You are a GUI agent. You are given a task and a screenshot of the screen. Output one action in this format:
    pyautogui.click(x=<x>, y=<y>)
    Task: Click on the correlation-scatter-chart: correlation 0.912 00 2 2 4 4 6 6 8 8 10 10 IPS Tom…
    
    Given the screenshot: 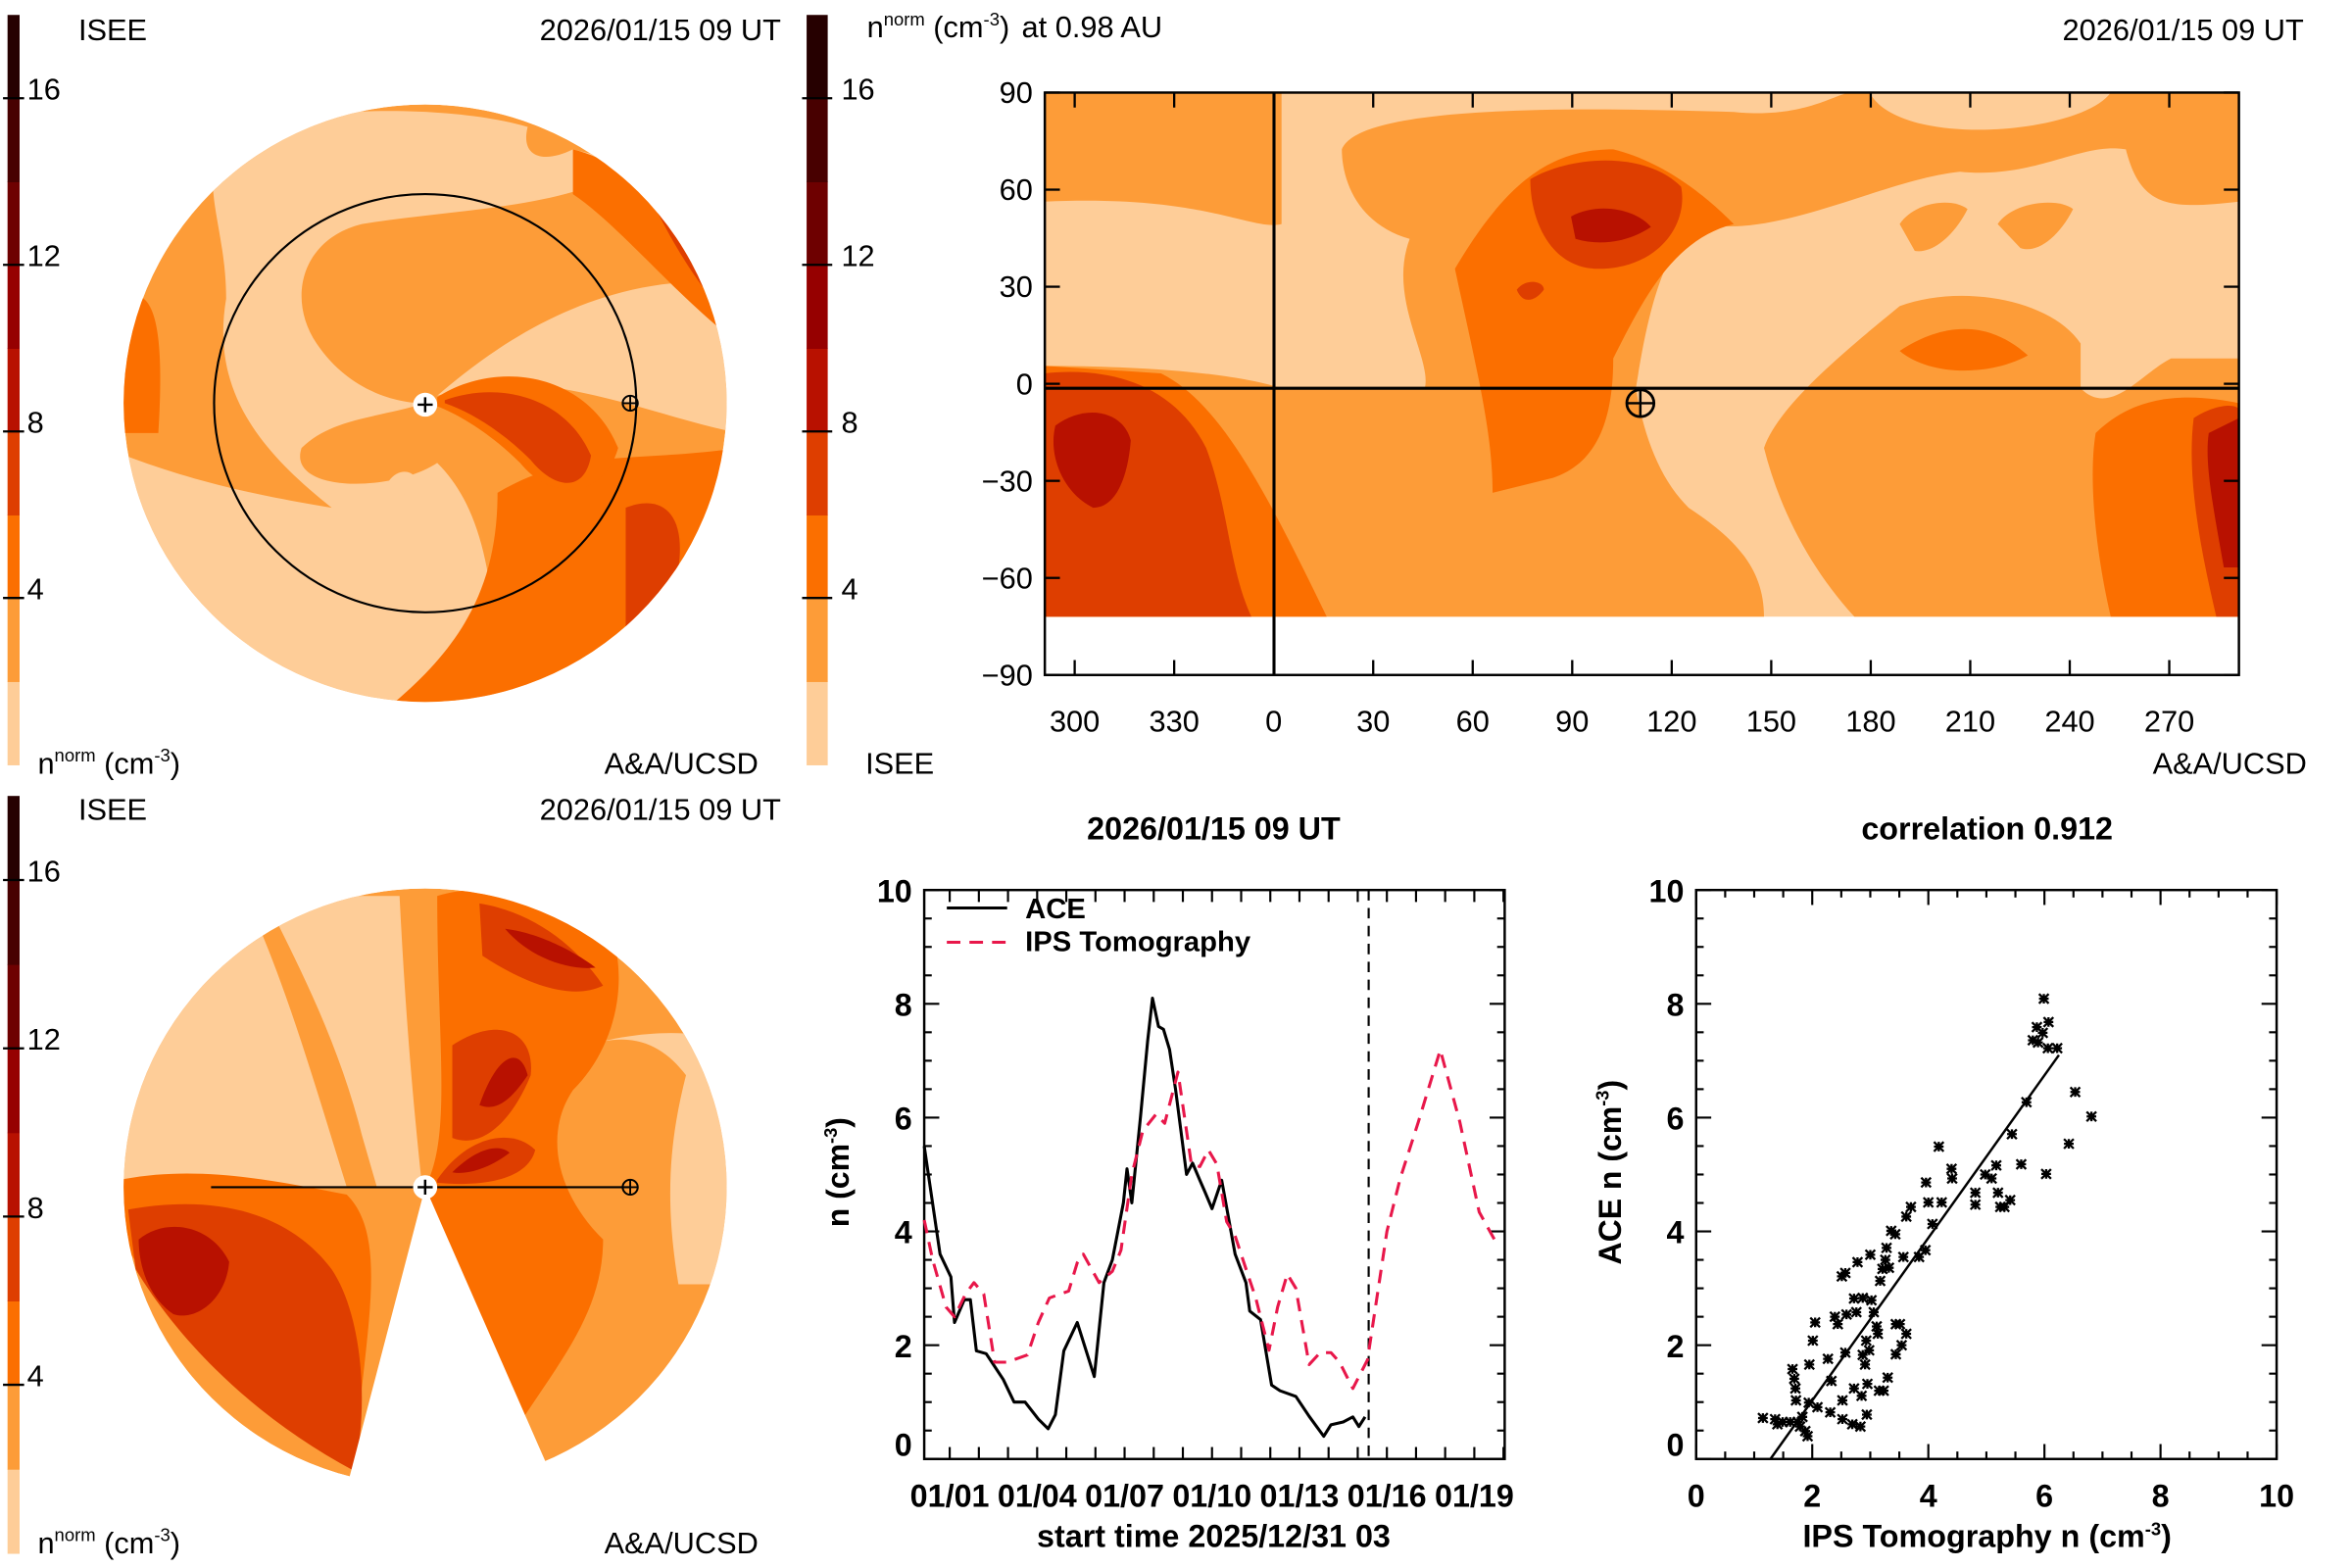 What is the action you would take?
    pyautogui.click(x=1943, y=1182)
    